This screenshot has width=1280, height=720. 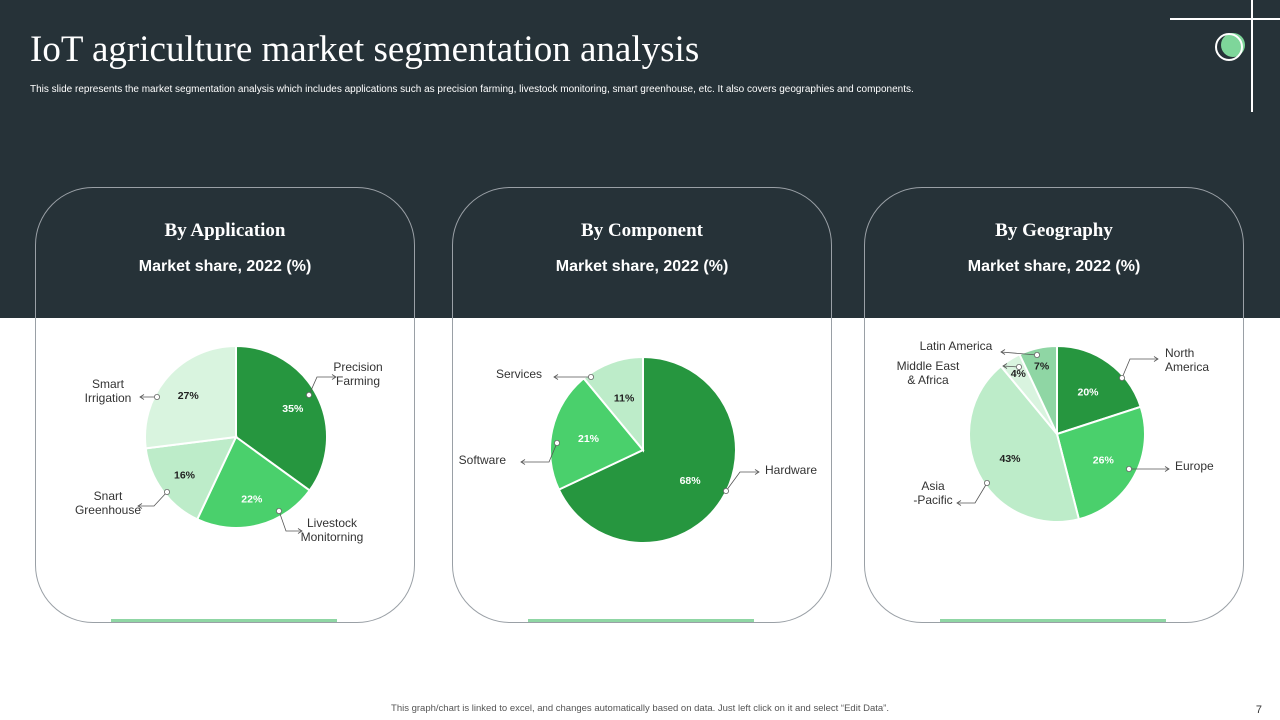 I want to click on data-label: 27%, so click(x=189, y=396).